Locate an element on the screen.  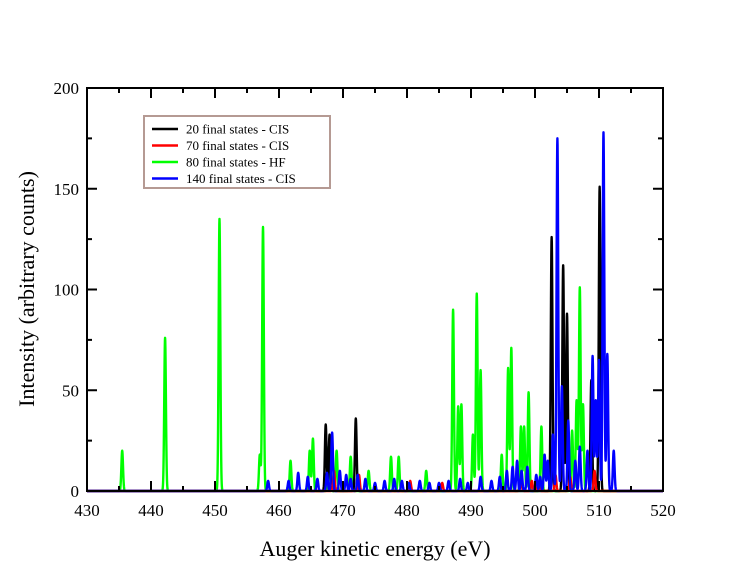
y-axis-title: Intensity (arbitrary counts) is located at coordinates (26, 289).